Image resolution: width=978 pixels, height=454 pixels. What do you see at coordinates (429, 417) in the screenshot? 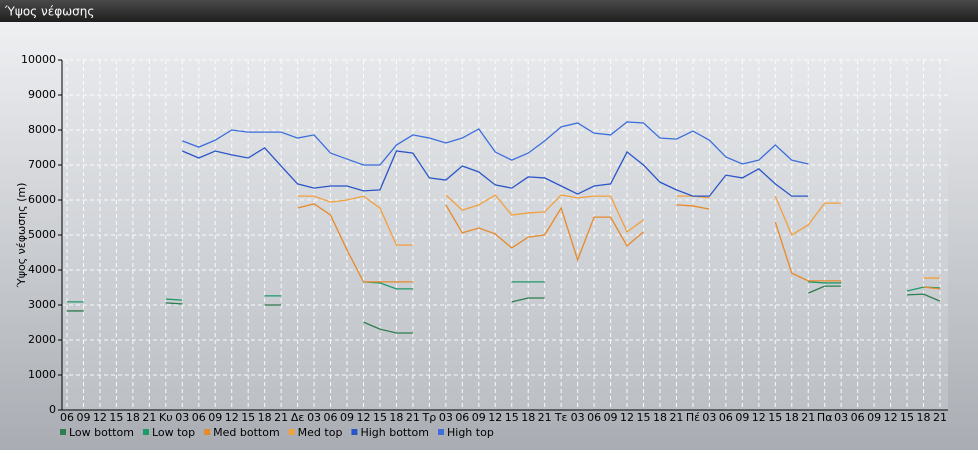
I see `x-tick-label: Τρ` at bounding box center [429, 417].